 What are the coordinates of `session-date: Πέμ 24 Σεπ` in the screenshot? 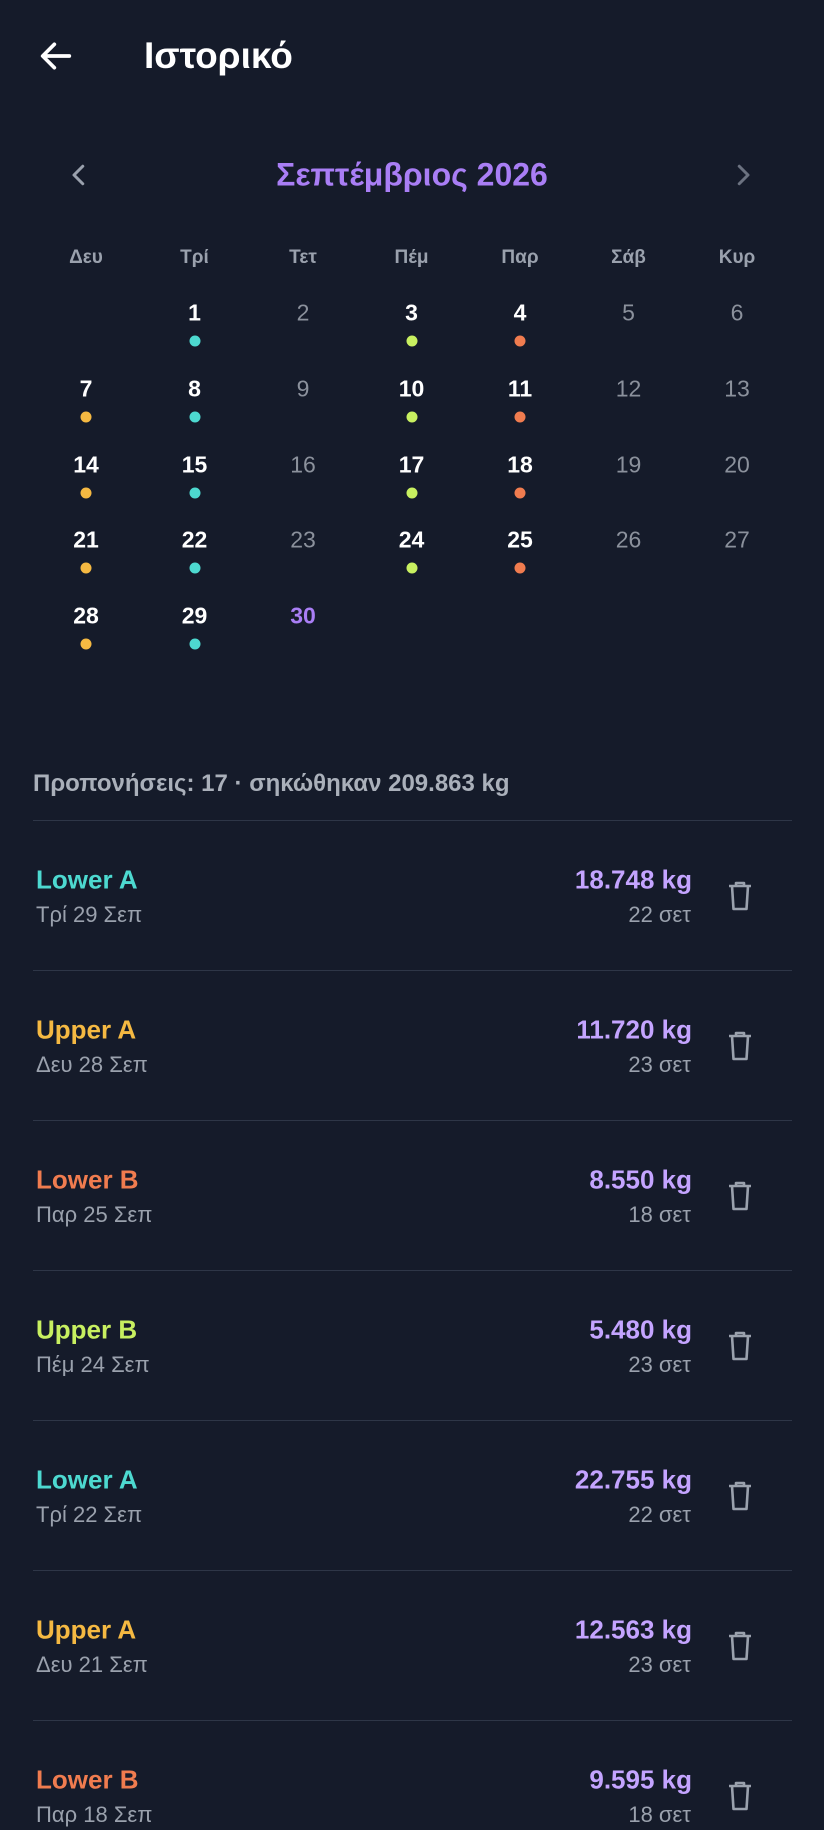 It's located at (93, 1364).